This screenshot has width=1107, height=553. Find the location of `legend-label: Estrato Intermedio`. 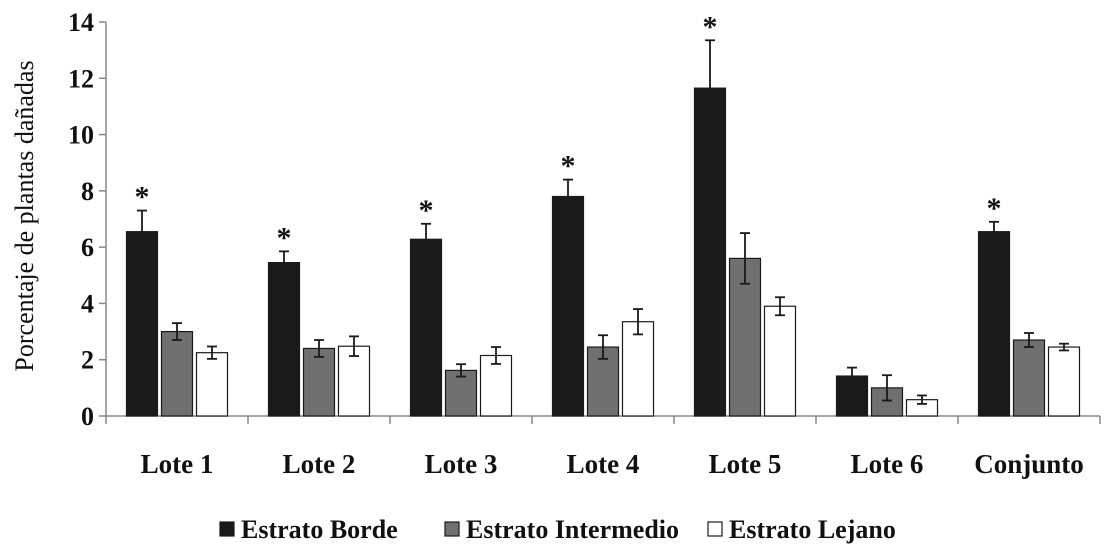

legend-label: Estrato Intermedio is located at coordinates (572, 529).